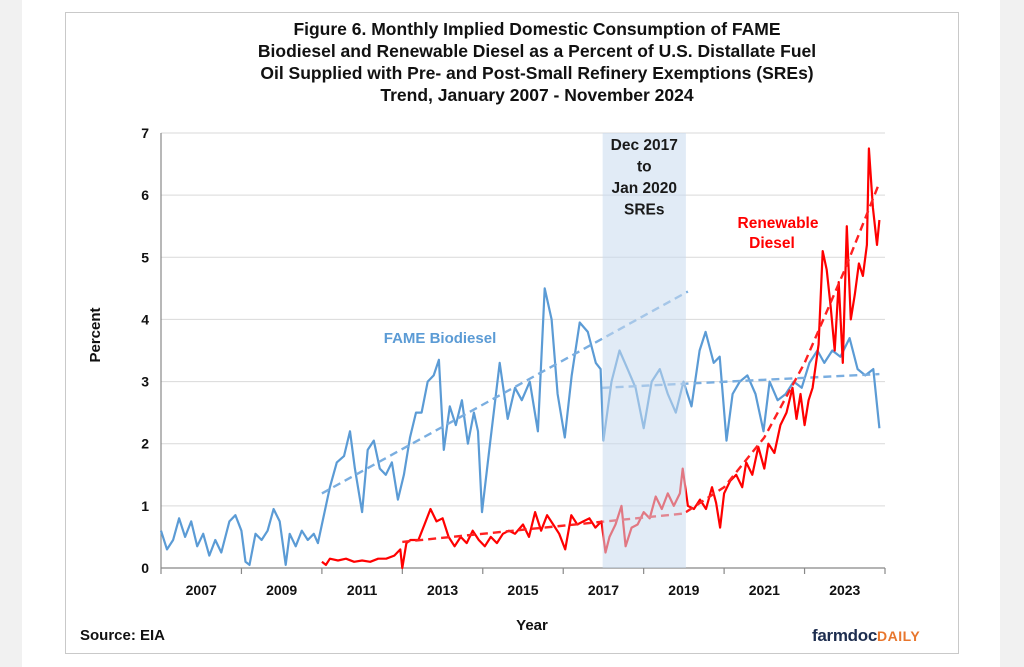 The image size is (1024, 667). Describe the element at coordinates (783, 348) in the screenshot. I see `renewable-diesel-trend-line` at that location.